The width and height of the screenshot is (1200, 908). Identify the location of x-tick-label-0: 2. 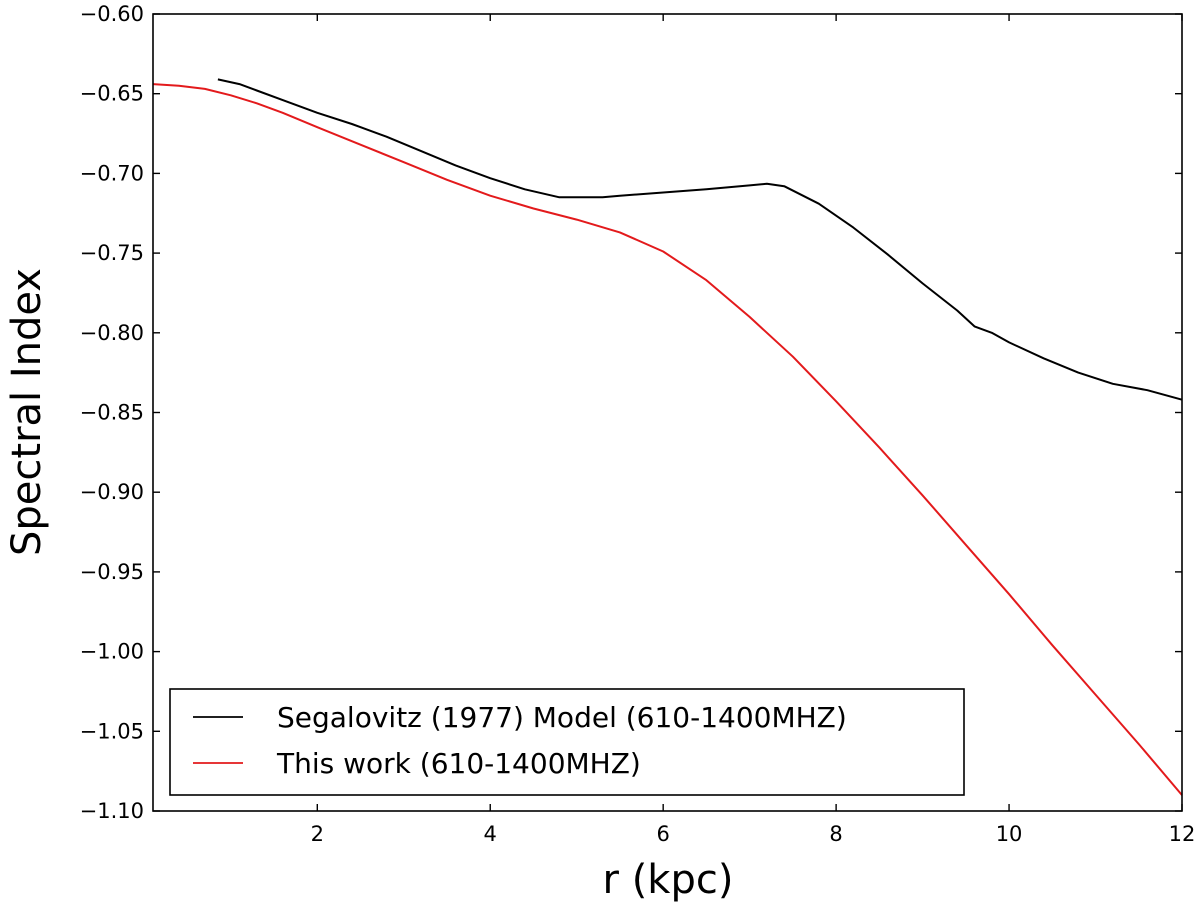
(317, 834).